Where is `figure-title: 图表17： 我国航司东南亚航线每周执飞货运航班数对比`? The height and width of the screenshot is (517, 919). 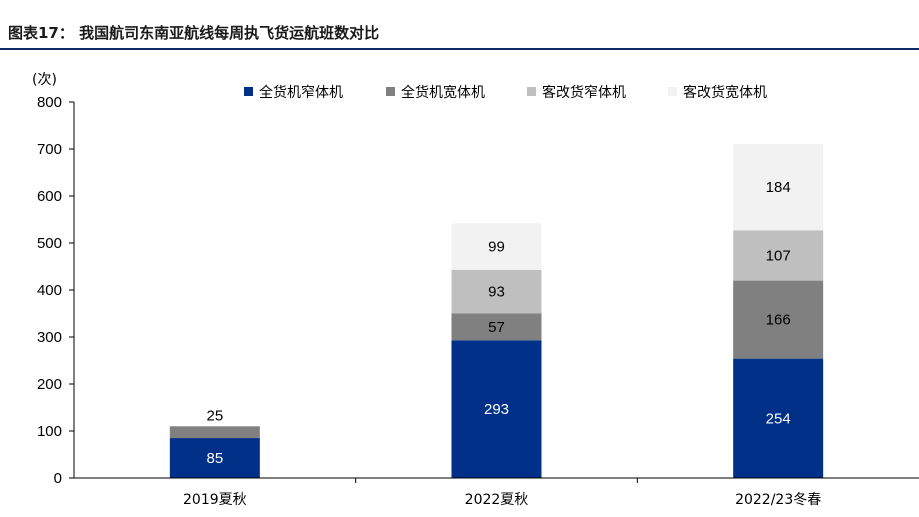 figure-title: 图表17： 我国航司东南亚航线每周执飞货运航班数对比 is located at coordinates (194, 33).